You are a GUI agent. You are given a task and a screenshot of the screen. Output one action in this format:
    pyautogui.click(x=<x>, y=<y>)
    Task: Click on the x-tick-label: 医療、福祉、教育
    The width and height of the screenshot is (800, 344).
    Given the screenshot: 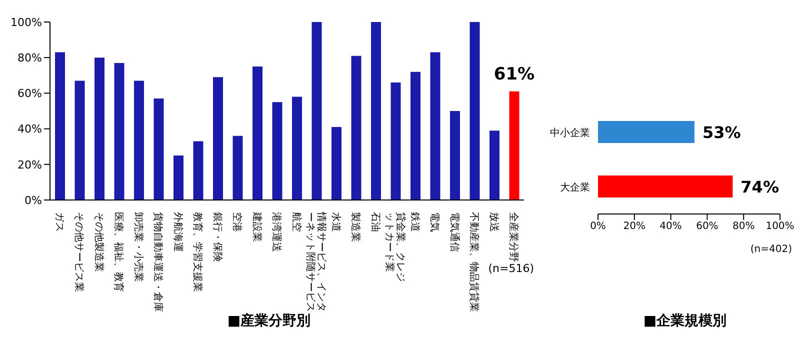 What is the action you would take?
    pyautogui.click(x=118, y=252)
    